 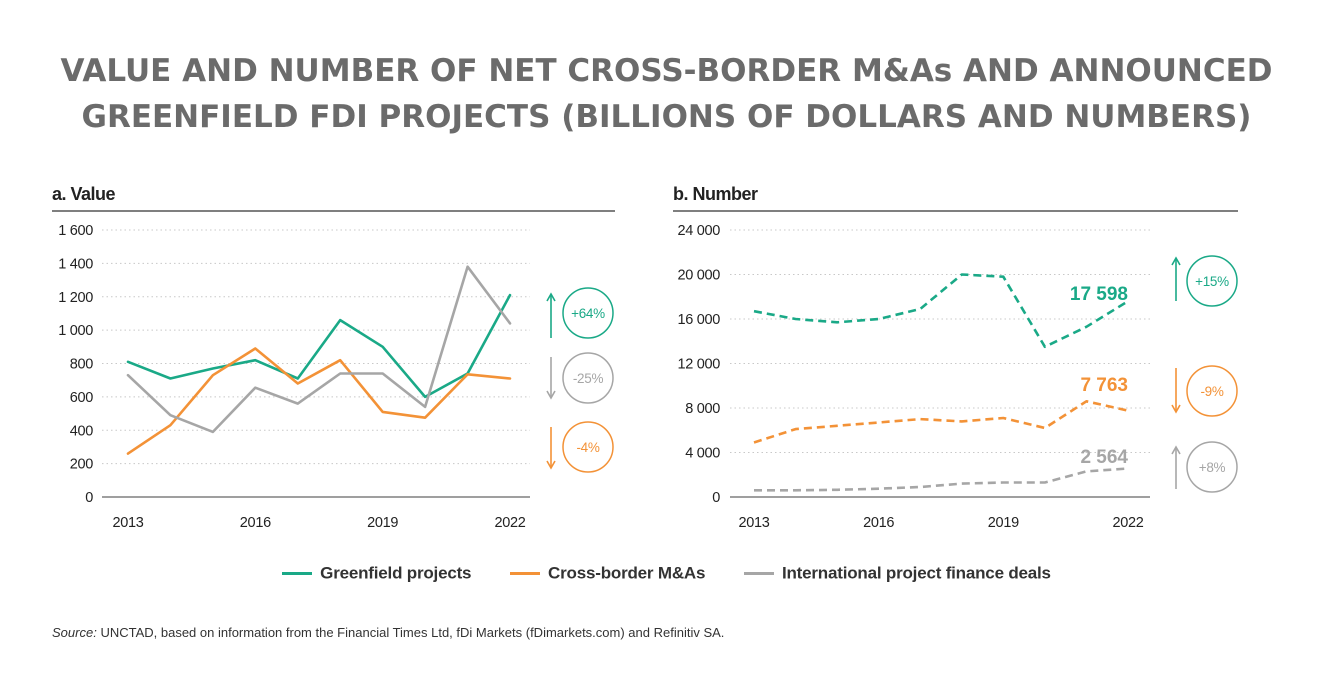 I want to click on panel-number-badge-label-finance: +8%, so click(x=1212, y=467).